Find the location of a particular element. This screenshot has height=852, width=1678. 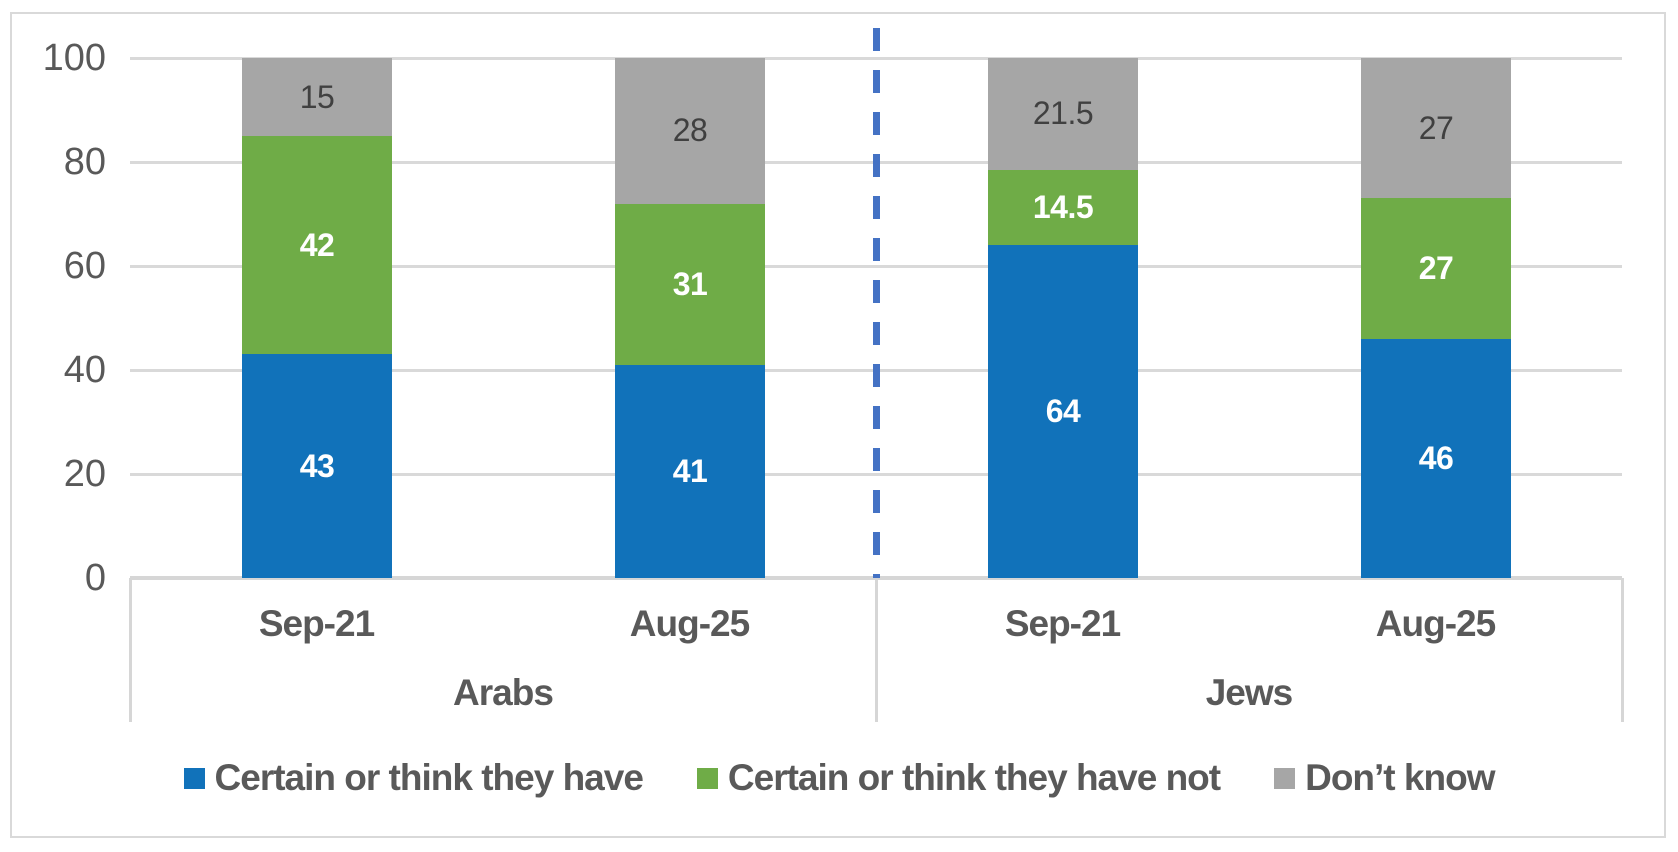

data-label: 46 is located at coordinates (1436, 457).